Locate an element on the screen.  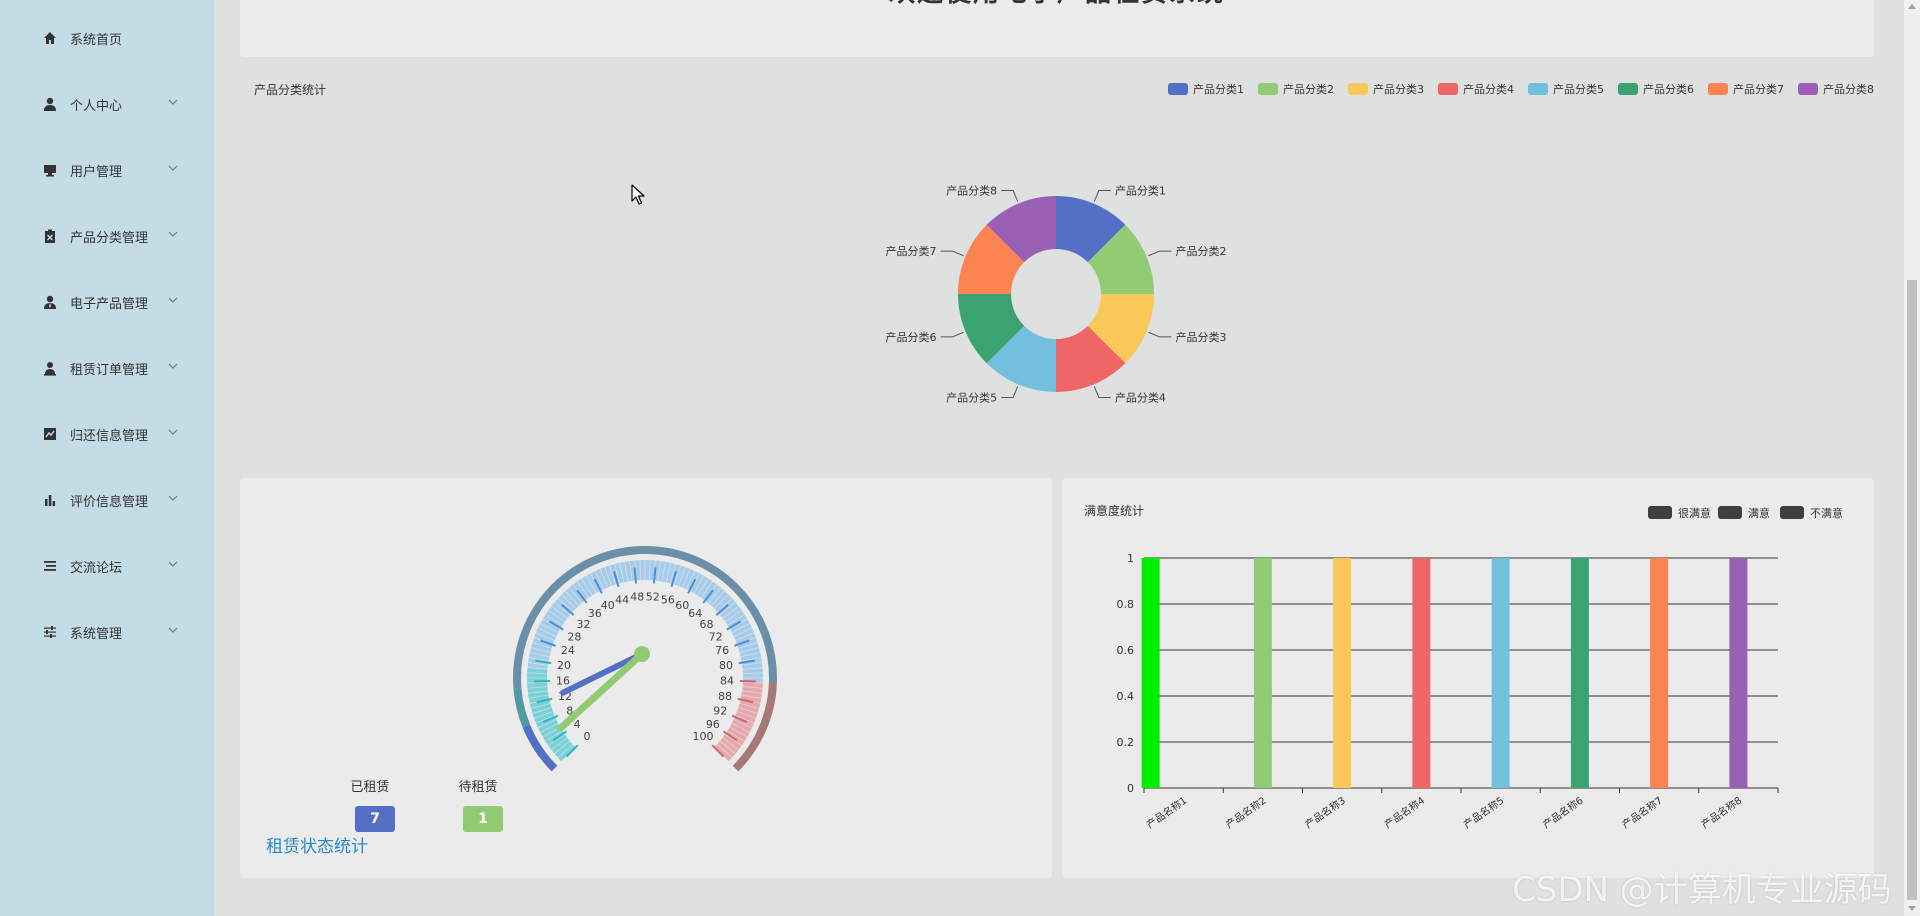
bar-xtick-label: 产品名称6 is located at coordinates (1562, 812).